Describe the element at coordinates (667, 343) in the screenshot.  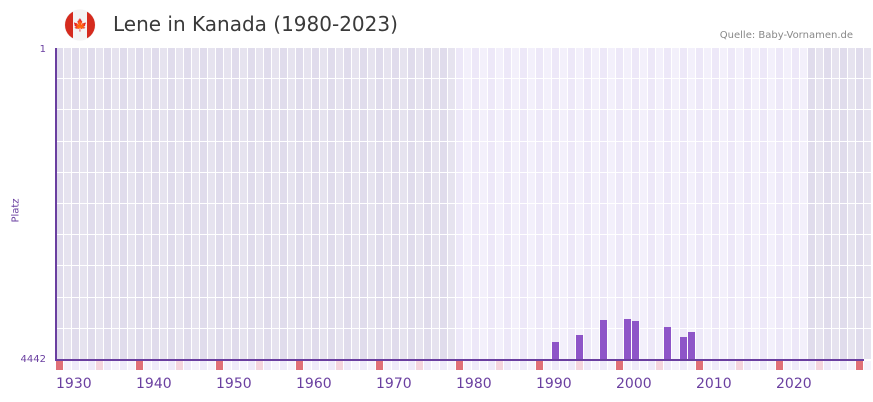
I see `bar-2006` at that location.